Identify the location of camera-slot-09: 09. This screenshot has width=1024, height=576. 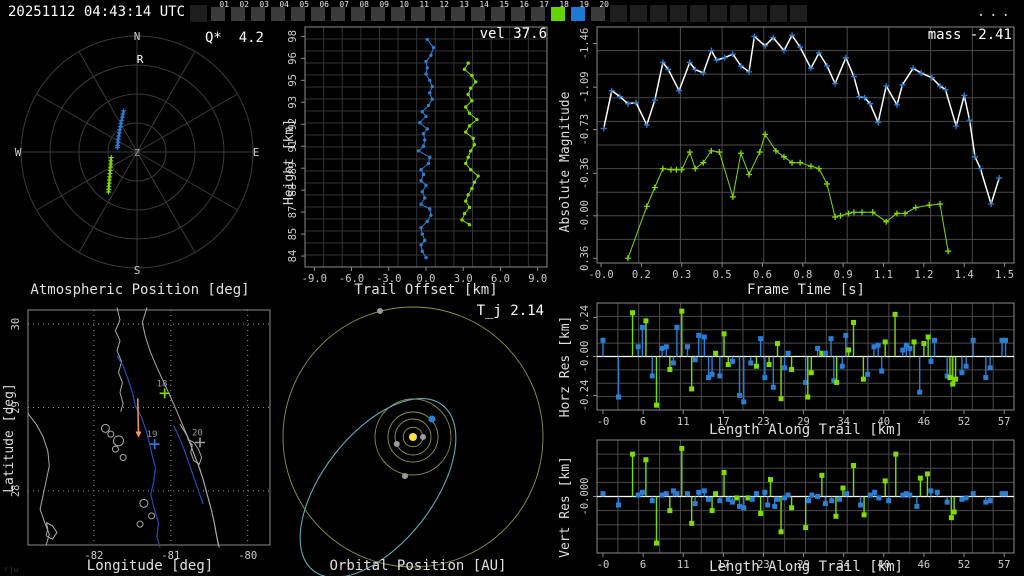
(380, 12).